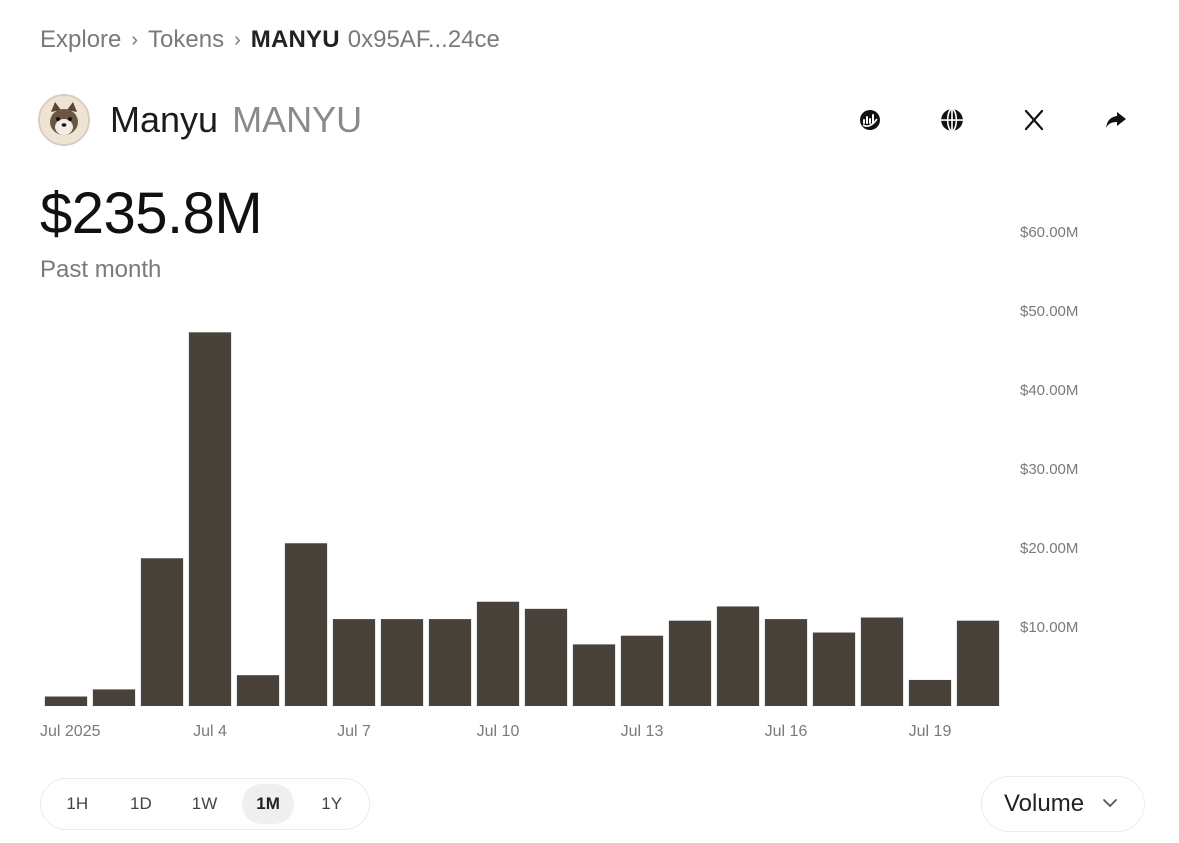  Describe the element at coordinates (952, 120) in the screenshot. I see `globe-icon` at that location.